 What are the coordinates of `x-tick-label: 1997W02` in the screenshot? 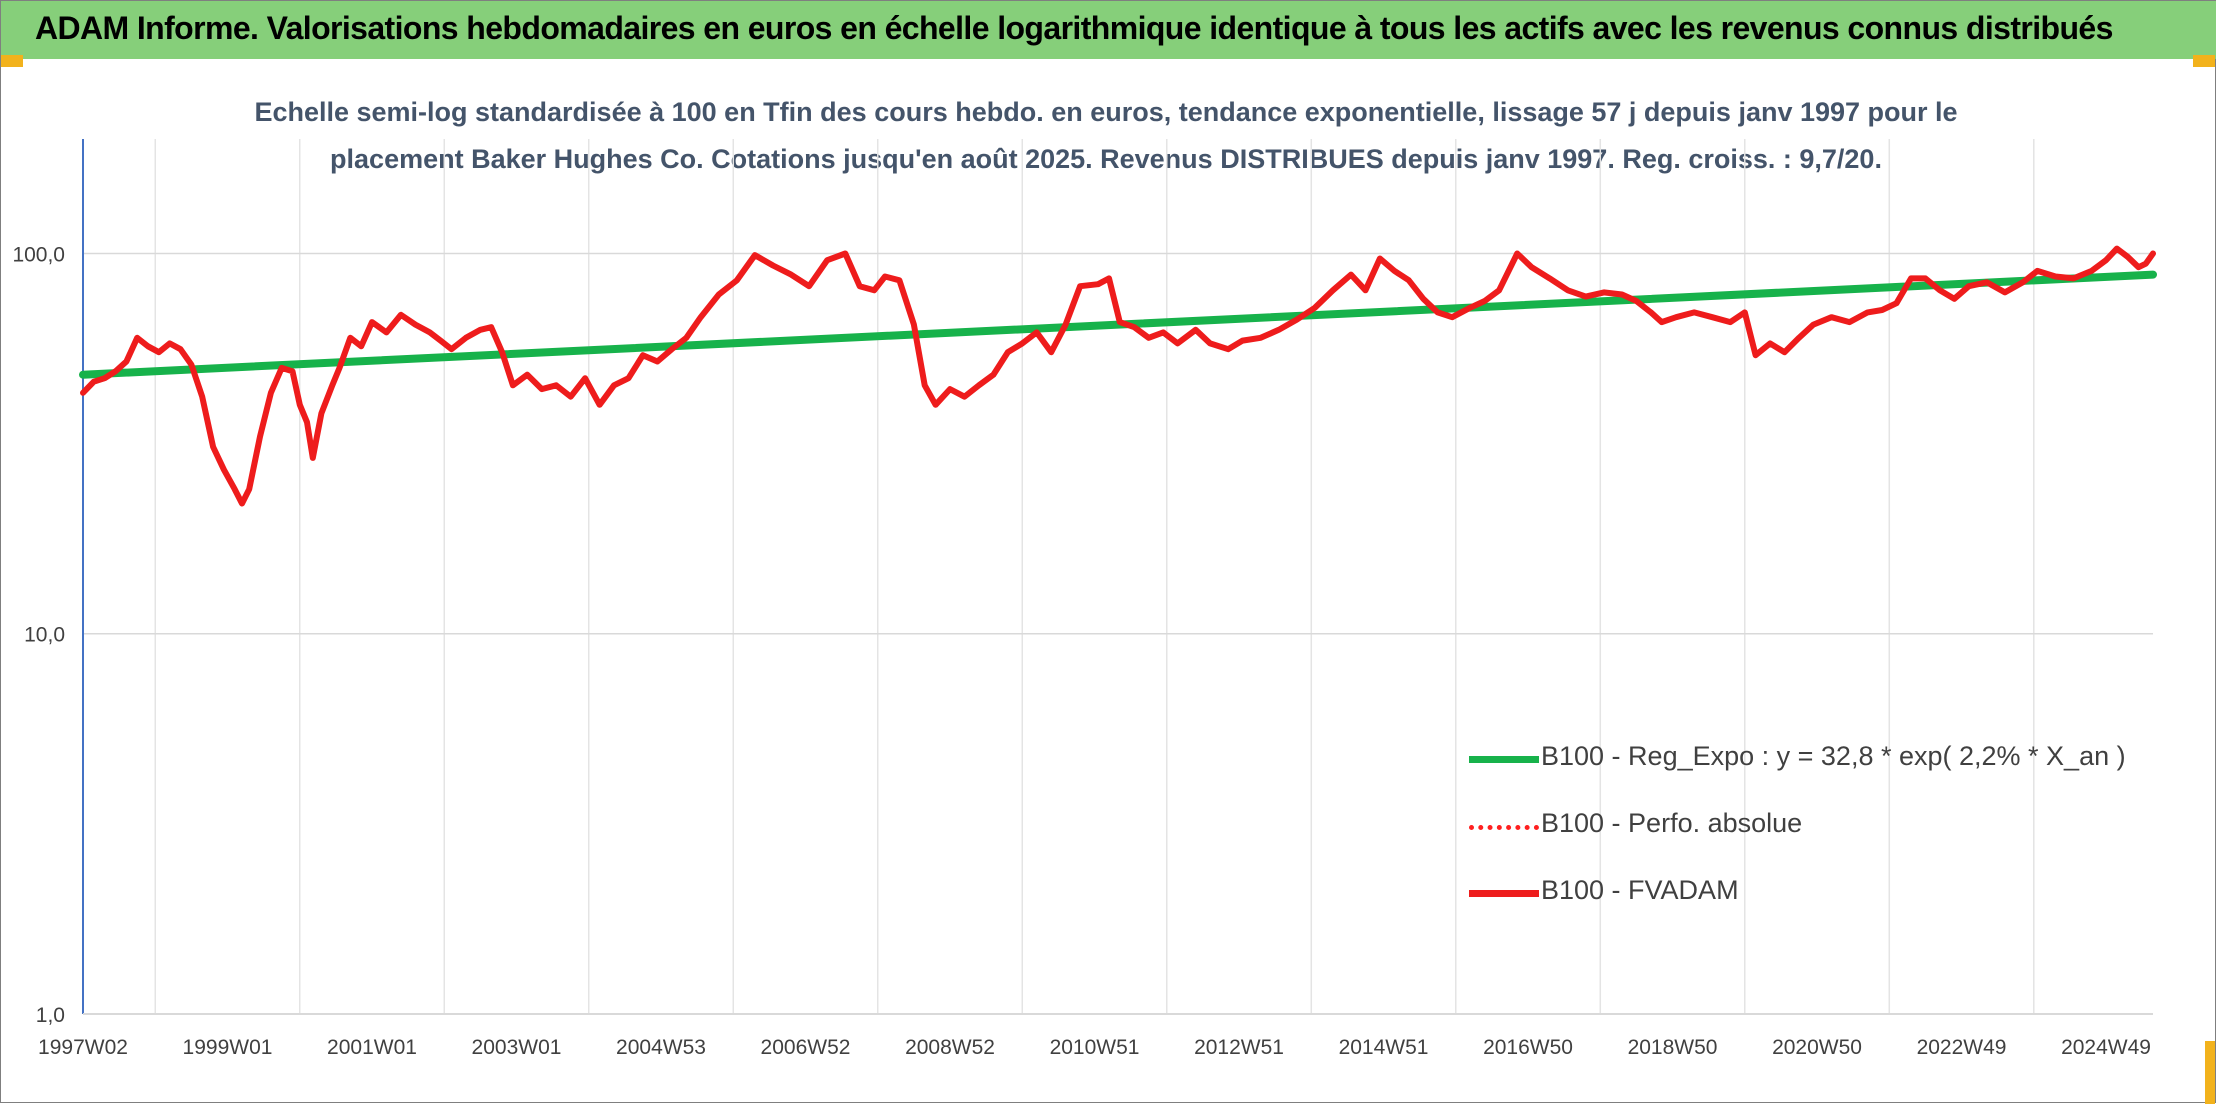 It's located at (83, 1047).